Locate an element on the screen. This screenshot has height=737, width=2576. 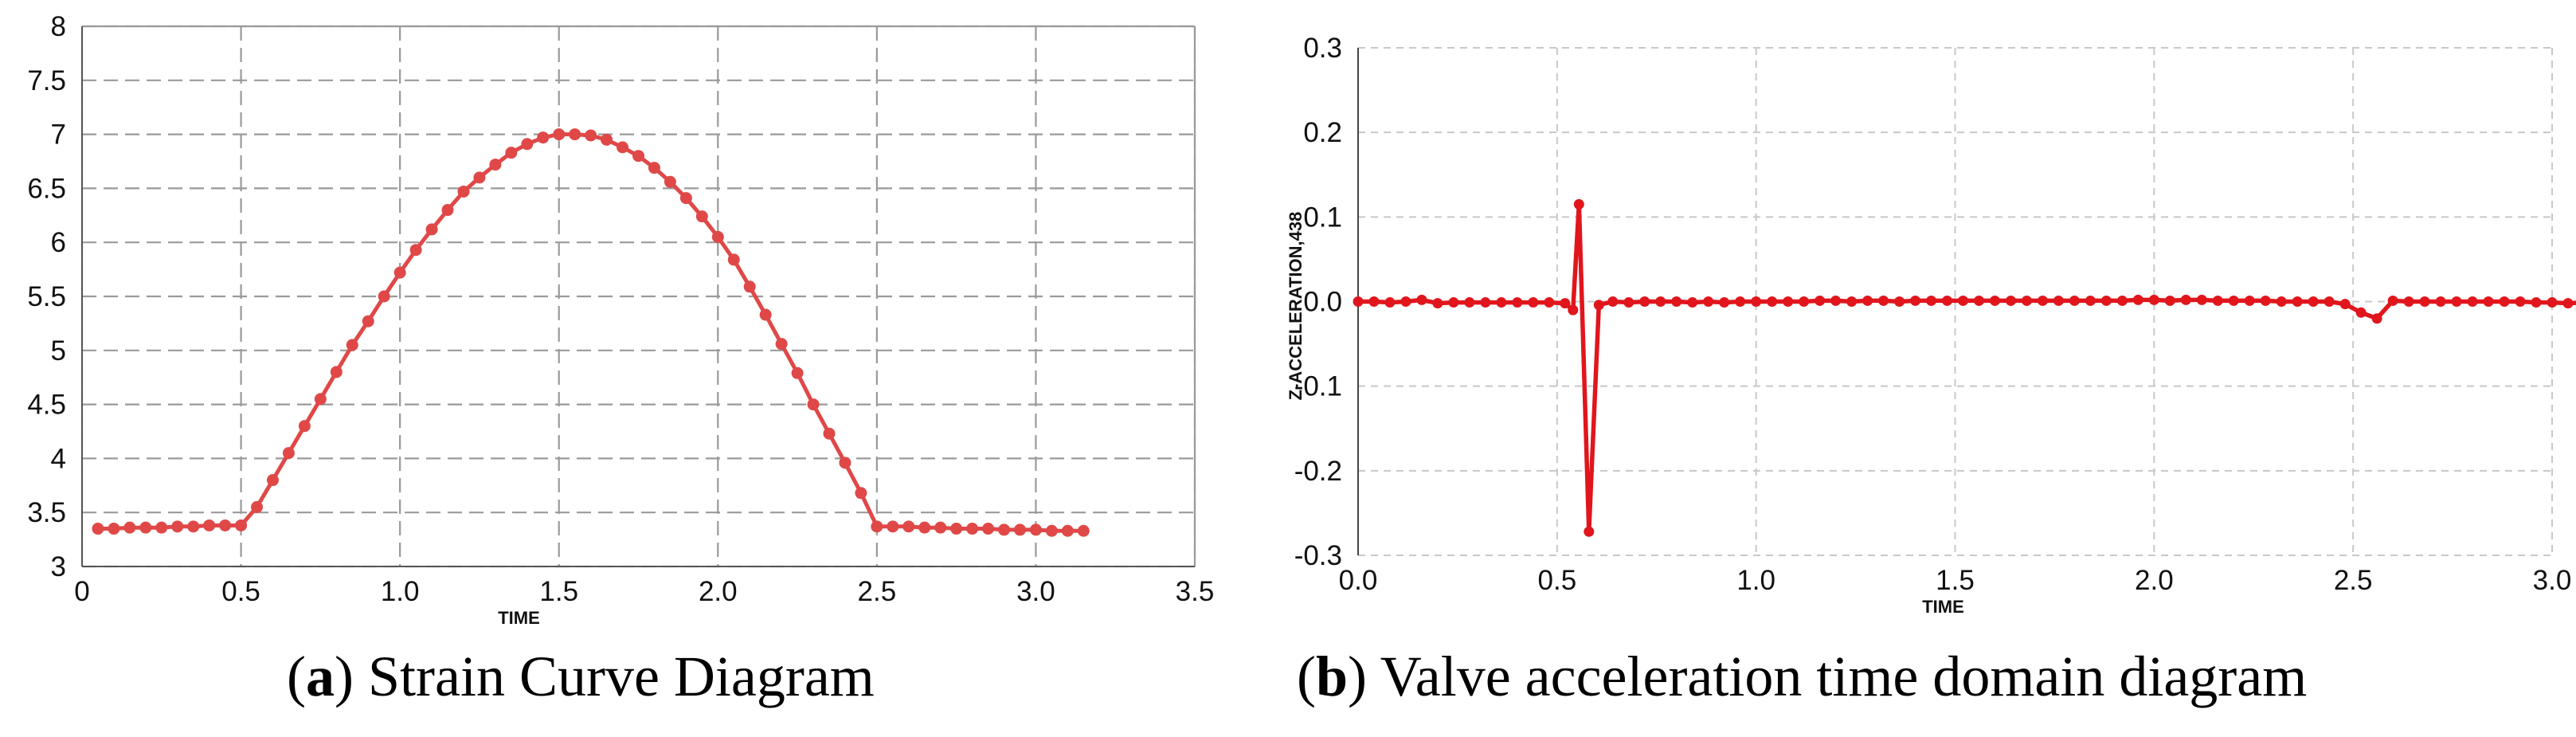
y-tick-label-b-2: -0.1 is located at coordinates (1318, 386).